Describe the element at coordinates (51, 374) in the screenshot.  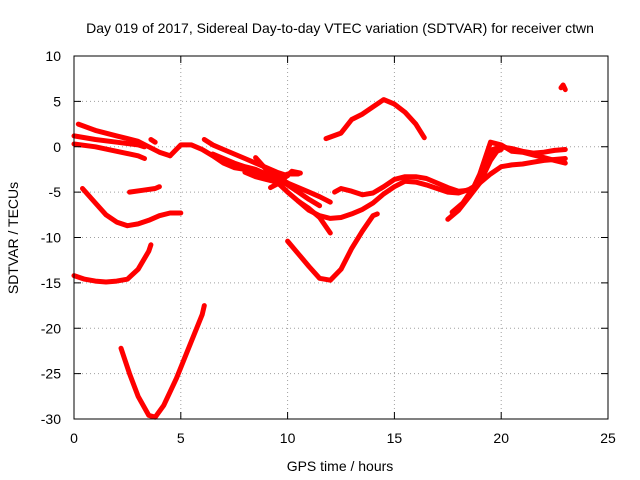
I see `y-tick-label: -25` at that location.